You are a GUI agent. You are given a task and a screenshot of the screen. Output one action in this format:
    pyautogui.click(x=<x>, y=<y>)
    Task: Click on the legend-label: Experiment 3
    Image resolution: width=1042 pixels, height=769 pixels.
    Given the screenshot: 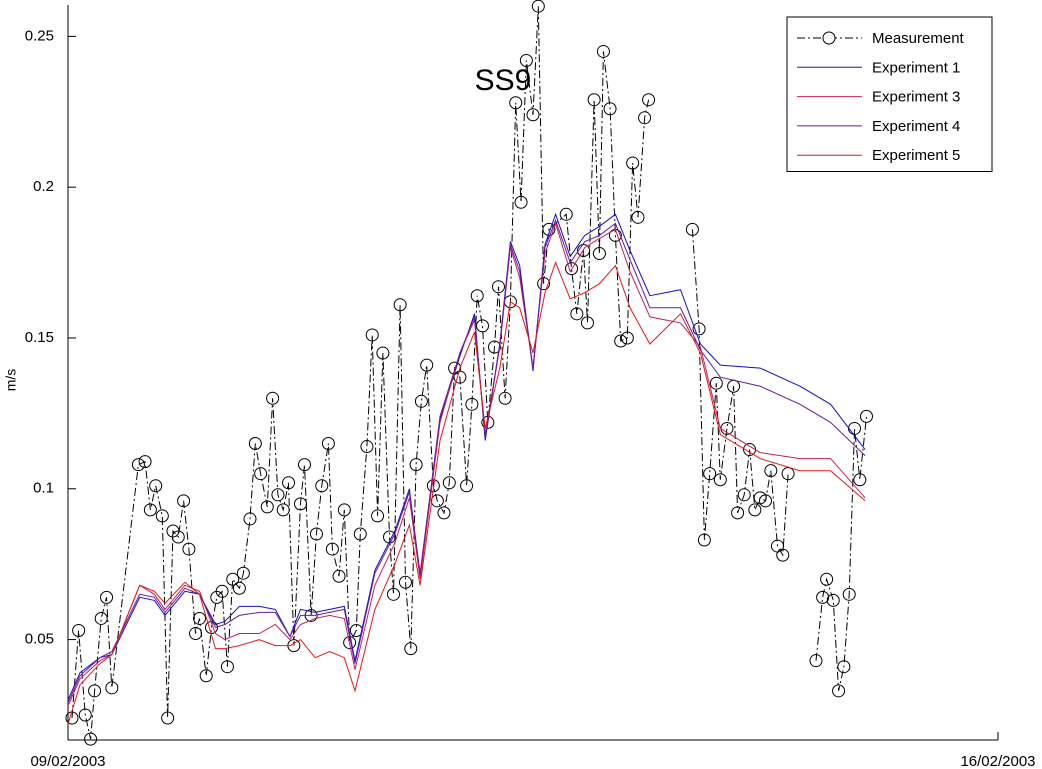 What is the action you would take?
    pyautogui.click(x=916, y=97)
    